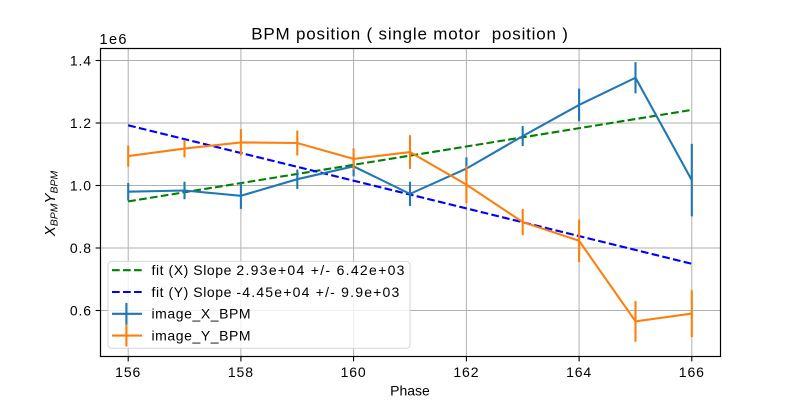  Describe the element at coordinates (579, 372) in the screenshot. I see `svg-text: 164` at that location.